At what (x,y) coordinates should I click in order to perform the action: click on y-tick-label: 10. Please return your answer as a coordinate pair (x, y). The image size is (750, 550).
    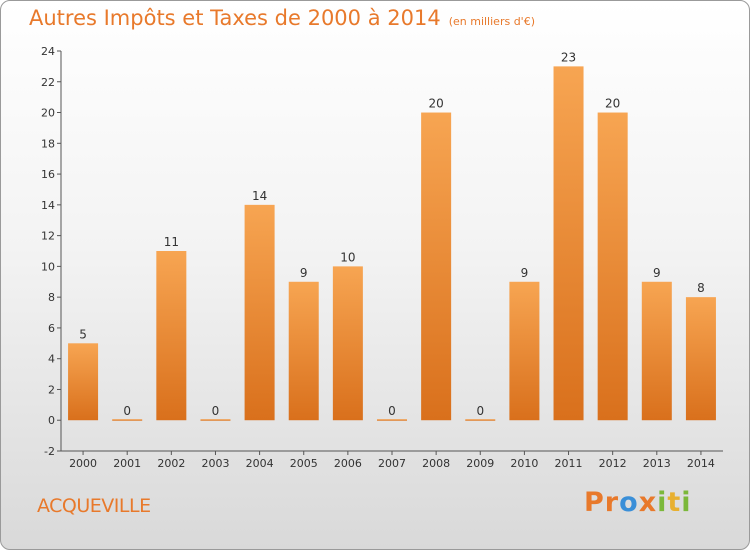
    Looking at the image, I should click on (48, 266).